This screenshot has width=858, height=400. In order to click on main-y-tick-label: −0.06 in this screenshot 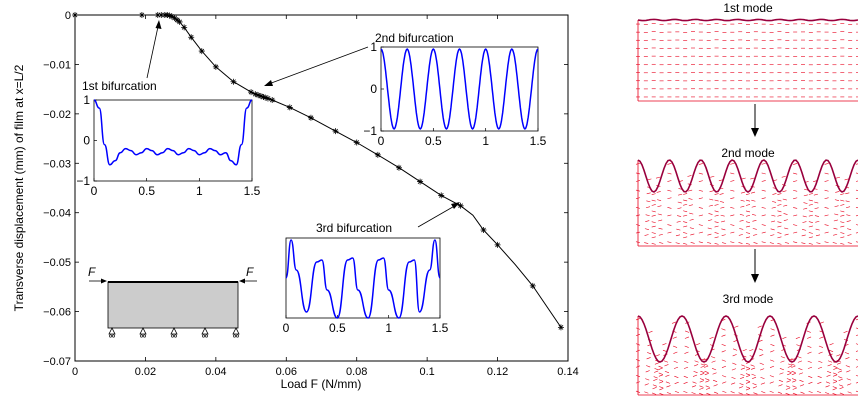, I will do `click(57, 313)`.